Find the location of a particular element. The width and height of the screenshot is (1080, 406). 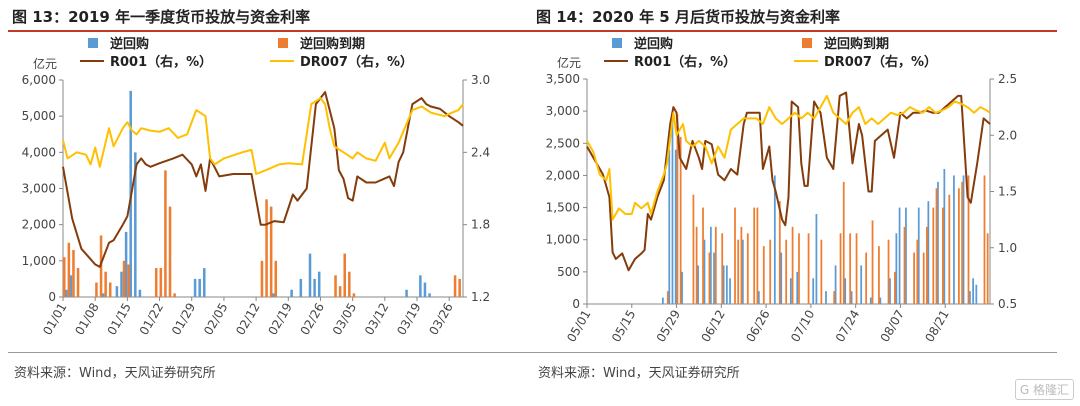

y-left-tick-label: 1,000 is located at coordinates (39, 261).